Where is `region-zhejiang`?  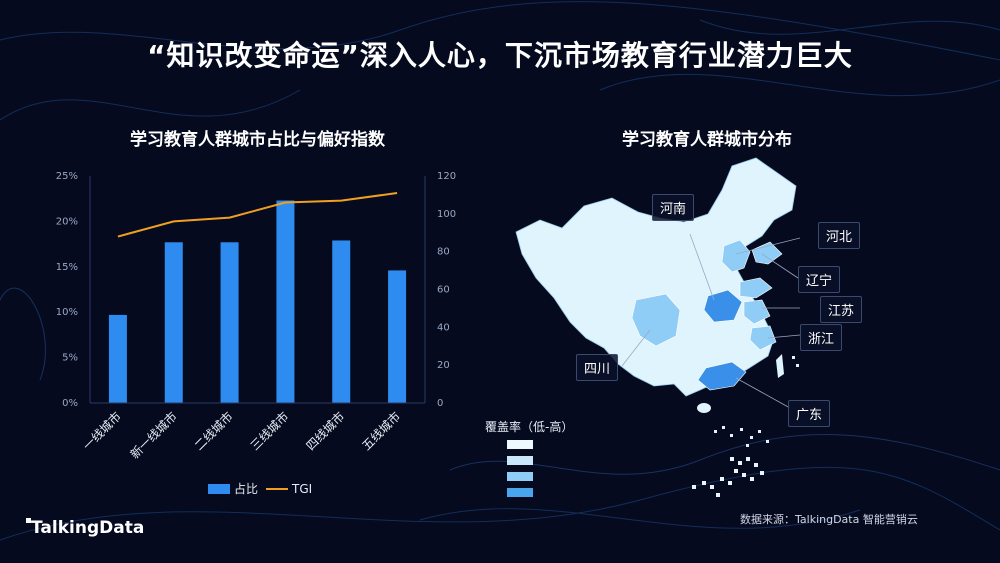 region-zhejiang is located at coordinates (763, 338).